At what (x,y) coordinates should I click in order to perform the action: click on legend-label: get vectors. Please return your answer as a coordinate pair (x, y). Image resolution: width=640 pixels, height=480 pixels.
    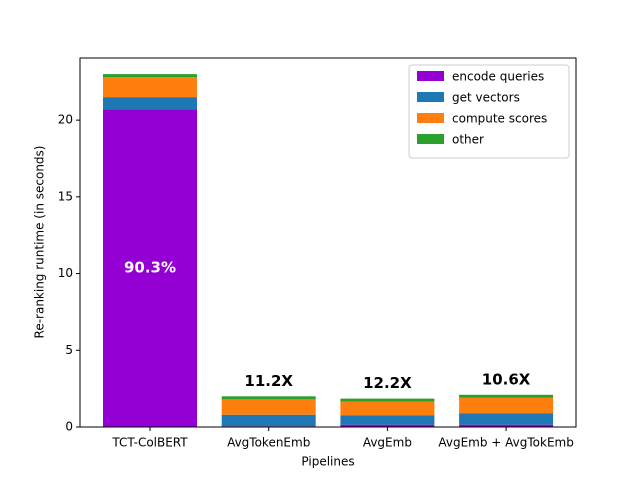
    Looking at the image, I should click on (486, 98).